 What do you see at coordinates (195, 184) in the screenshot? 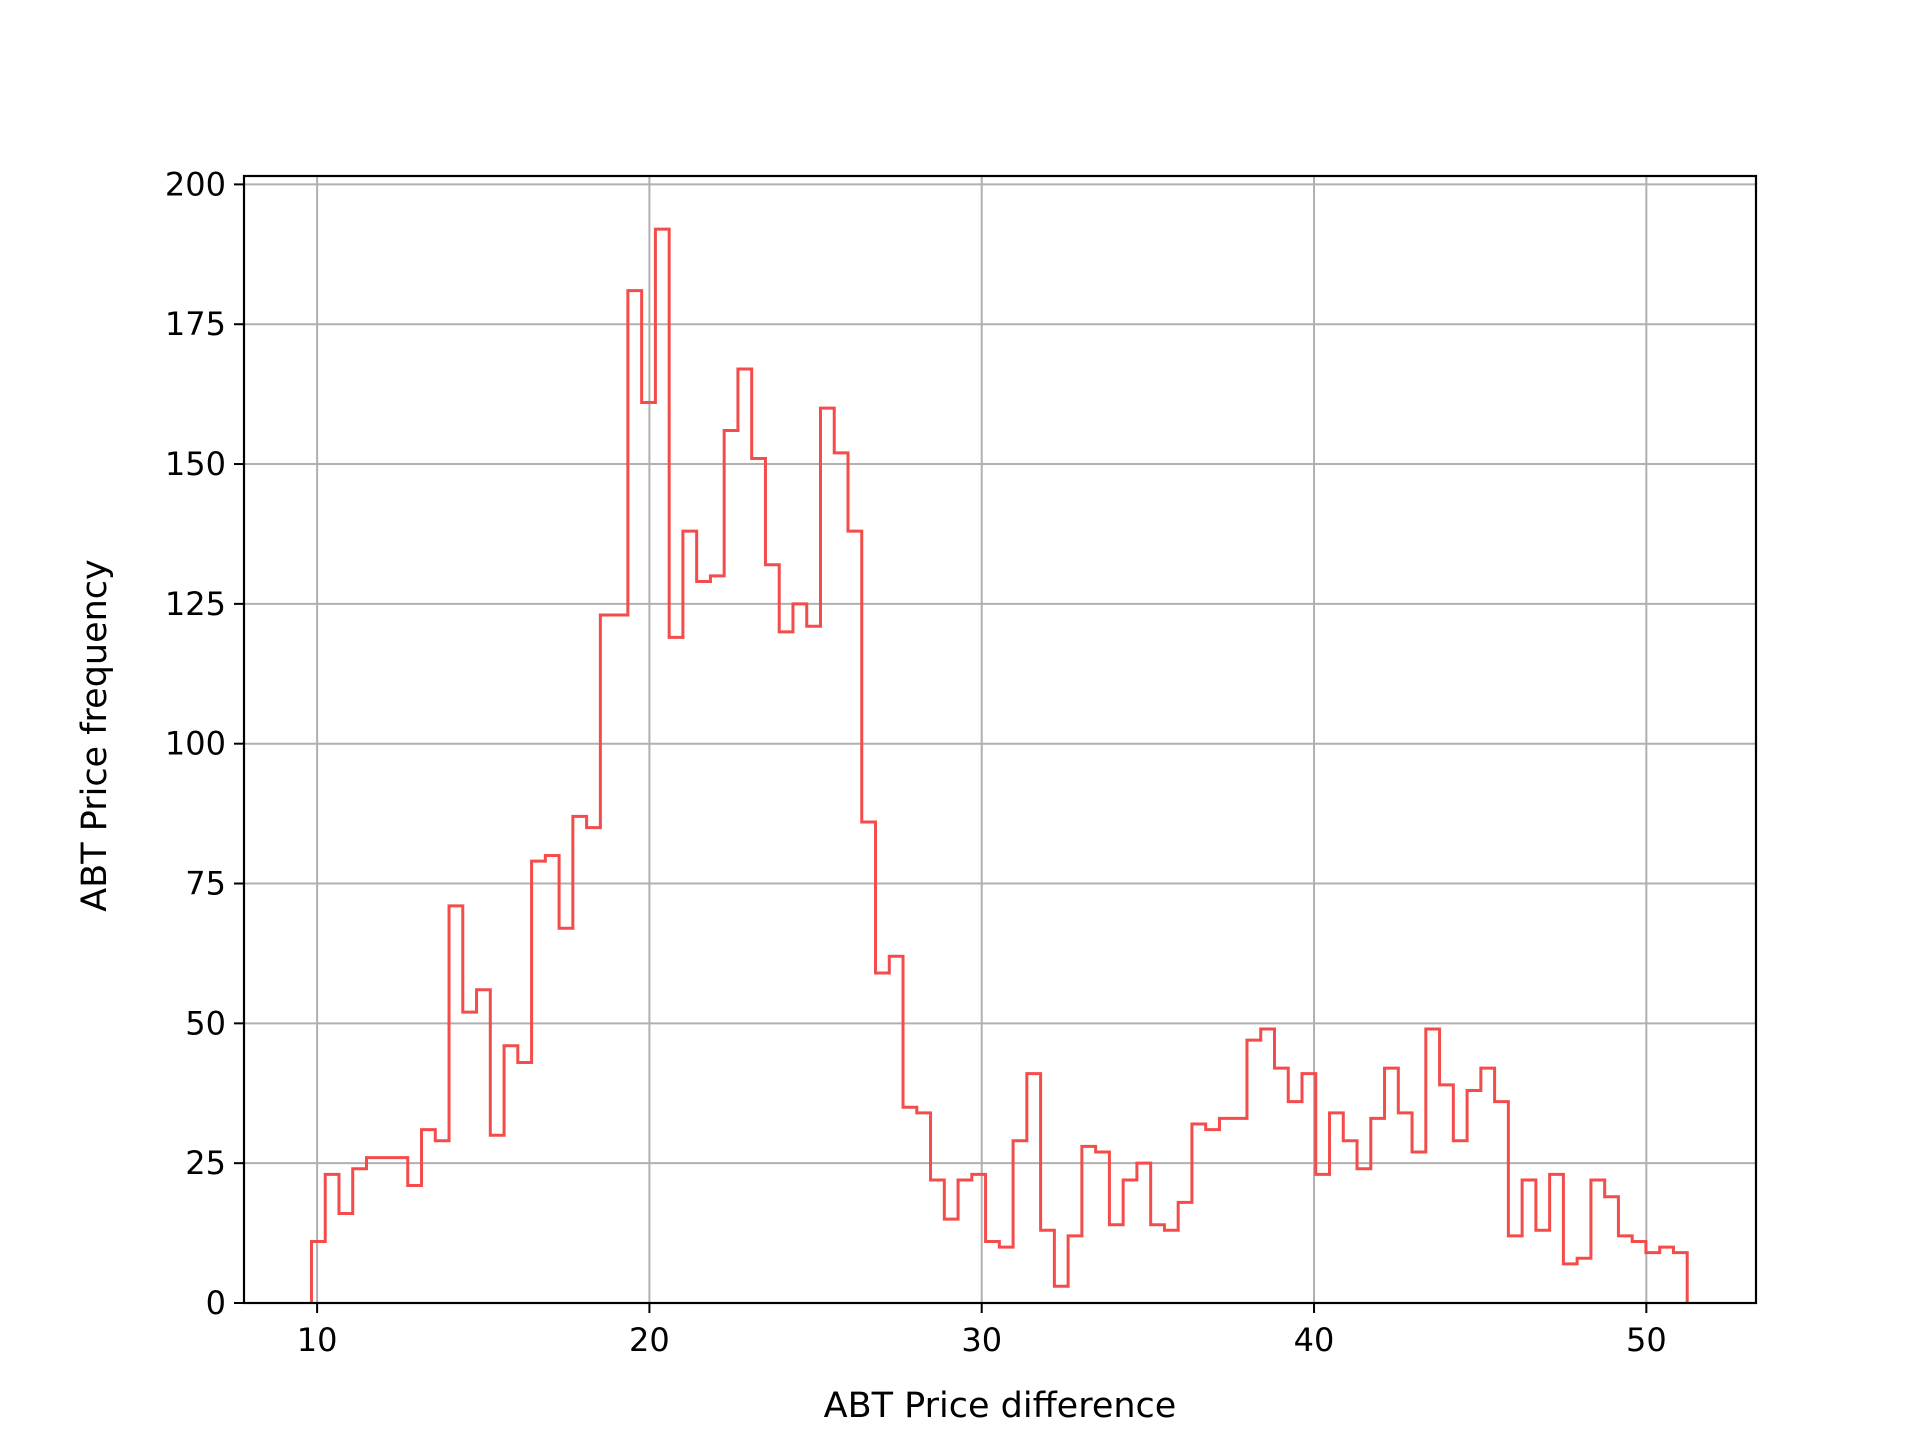
I see `y-tick-label: 200` at bounding box center [195, 184].